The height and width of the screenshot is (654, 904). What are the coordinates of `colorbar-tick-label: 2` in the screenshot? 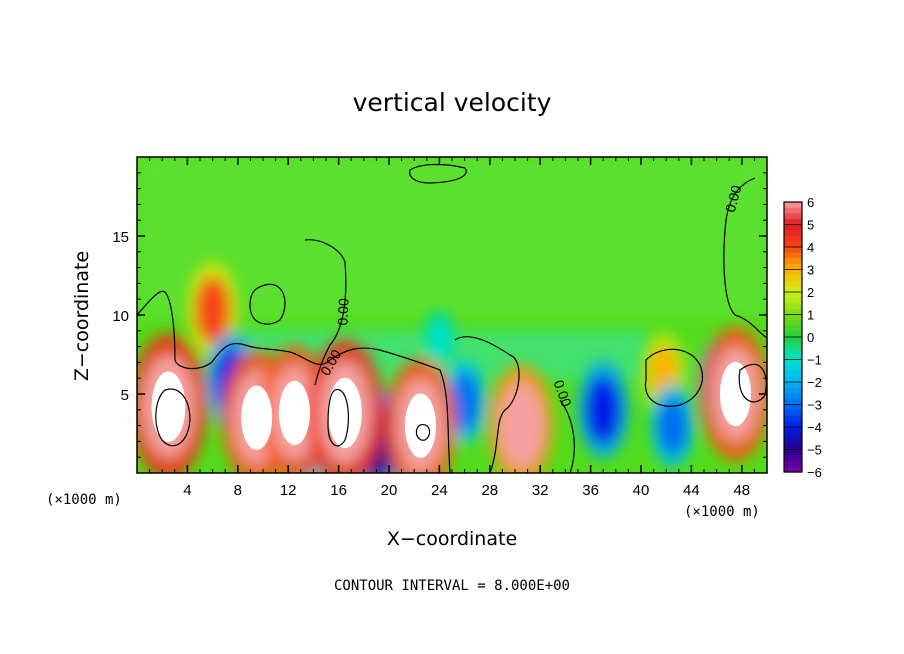 It's located at (810, 292).